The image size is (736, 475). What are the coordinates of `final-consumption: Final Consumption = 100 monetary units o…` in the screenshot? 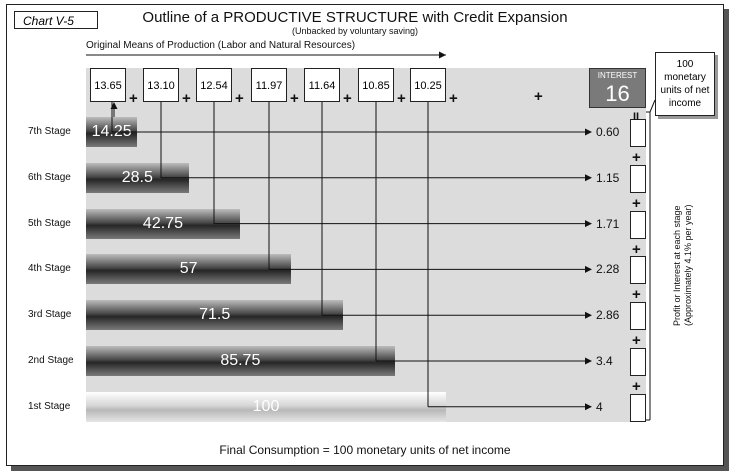 It's located at (365, 450).